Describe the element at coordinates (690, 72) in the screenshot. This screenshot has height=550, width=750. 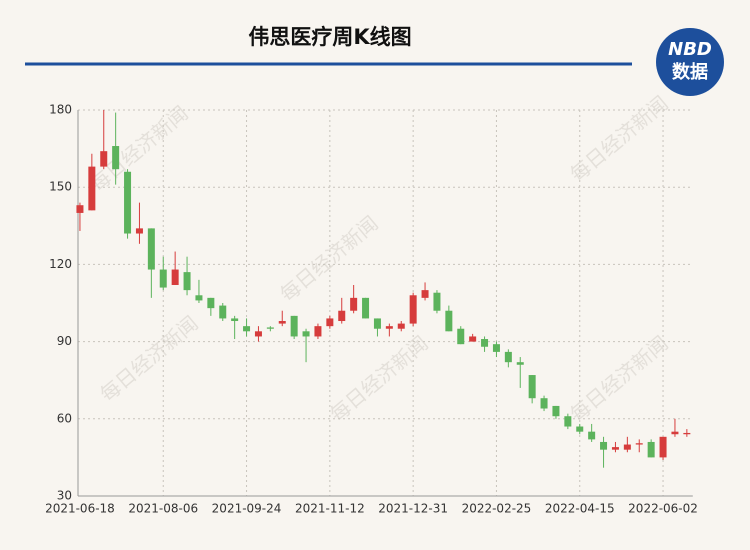
I see `logo-text: 数据` at that location.